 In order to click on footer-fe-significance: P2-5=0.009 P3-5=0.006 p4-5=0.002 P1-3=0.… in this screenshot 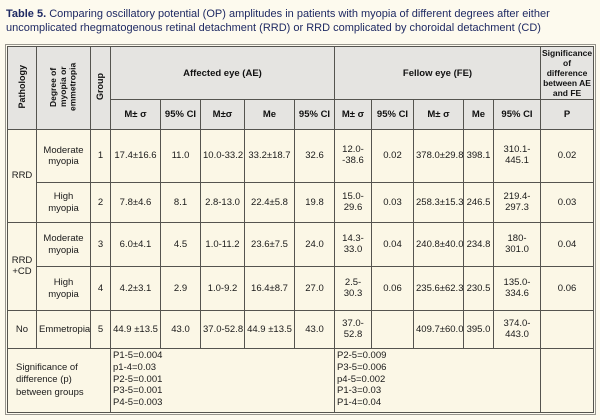, I will do `click(437, 381)`.